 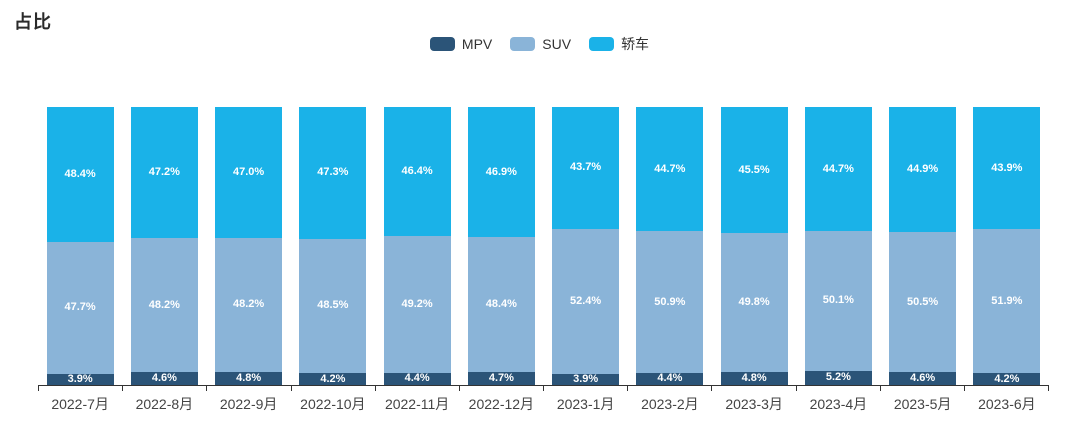 What do you see at coordinates (586, 168) in the screenshot?
I see `bar-segment-轿车: 43.7%` at bounding box center [586, 168].